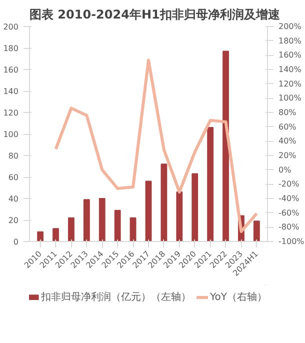  I want to click on y2-tick-label: 160%, so click(290, 55).